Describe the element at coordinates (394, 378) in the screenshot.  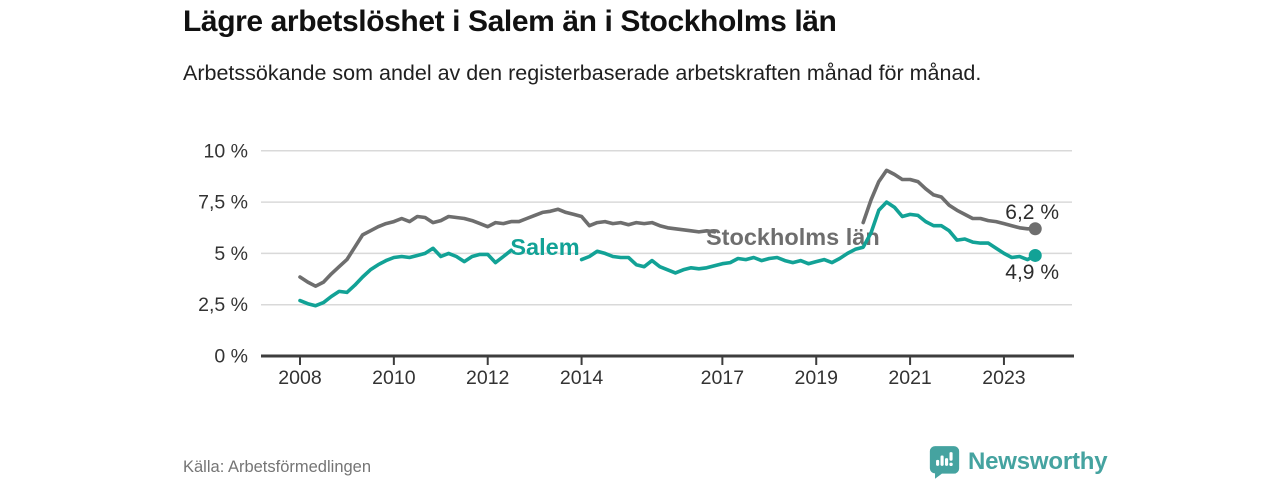
I see `x-axis-tick-label: 2010` at that location.